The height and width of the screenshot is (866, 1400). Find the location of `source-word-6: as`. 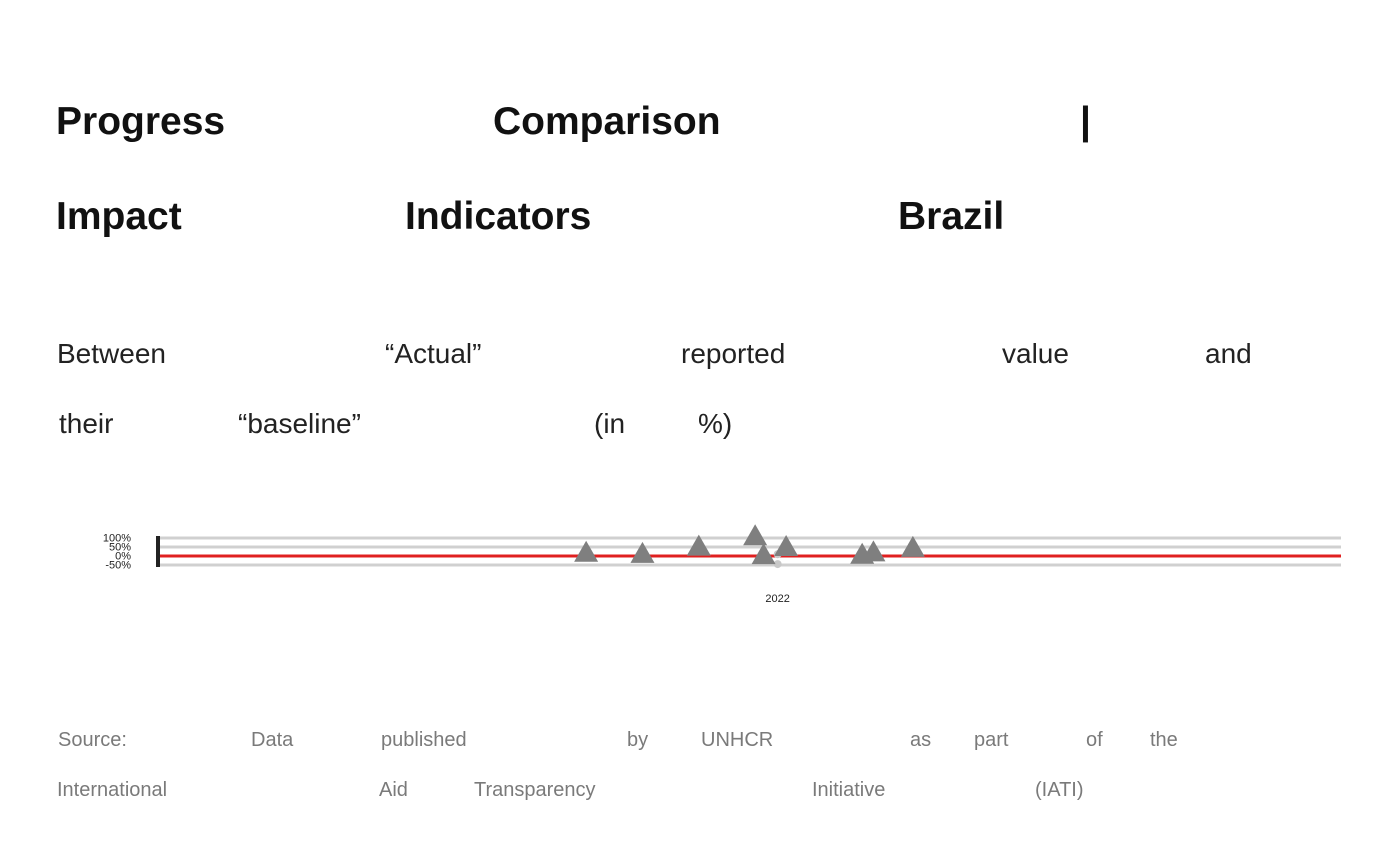

source-word-6: as is located at coordinates (921, 740).